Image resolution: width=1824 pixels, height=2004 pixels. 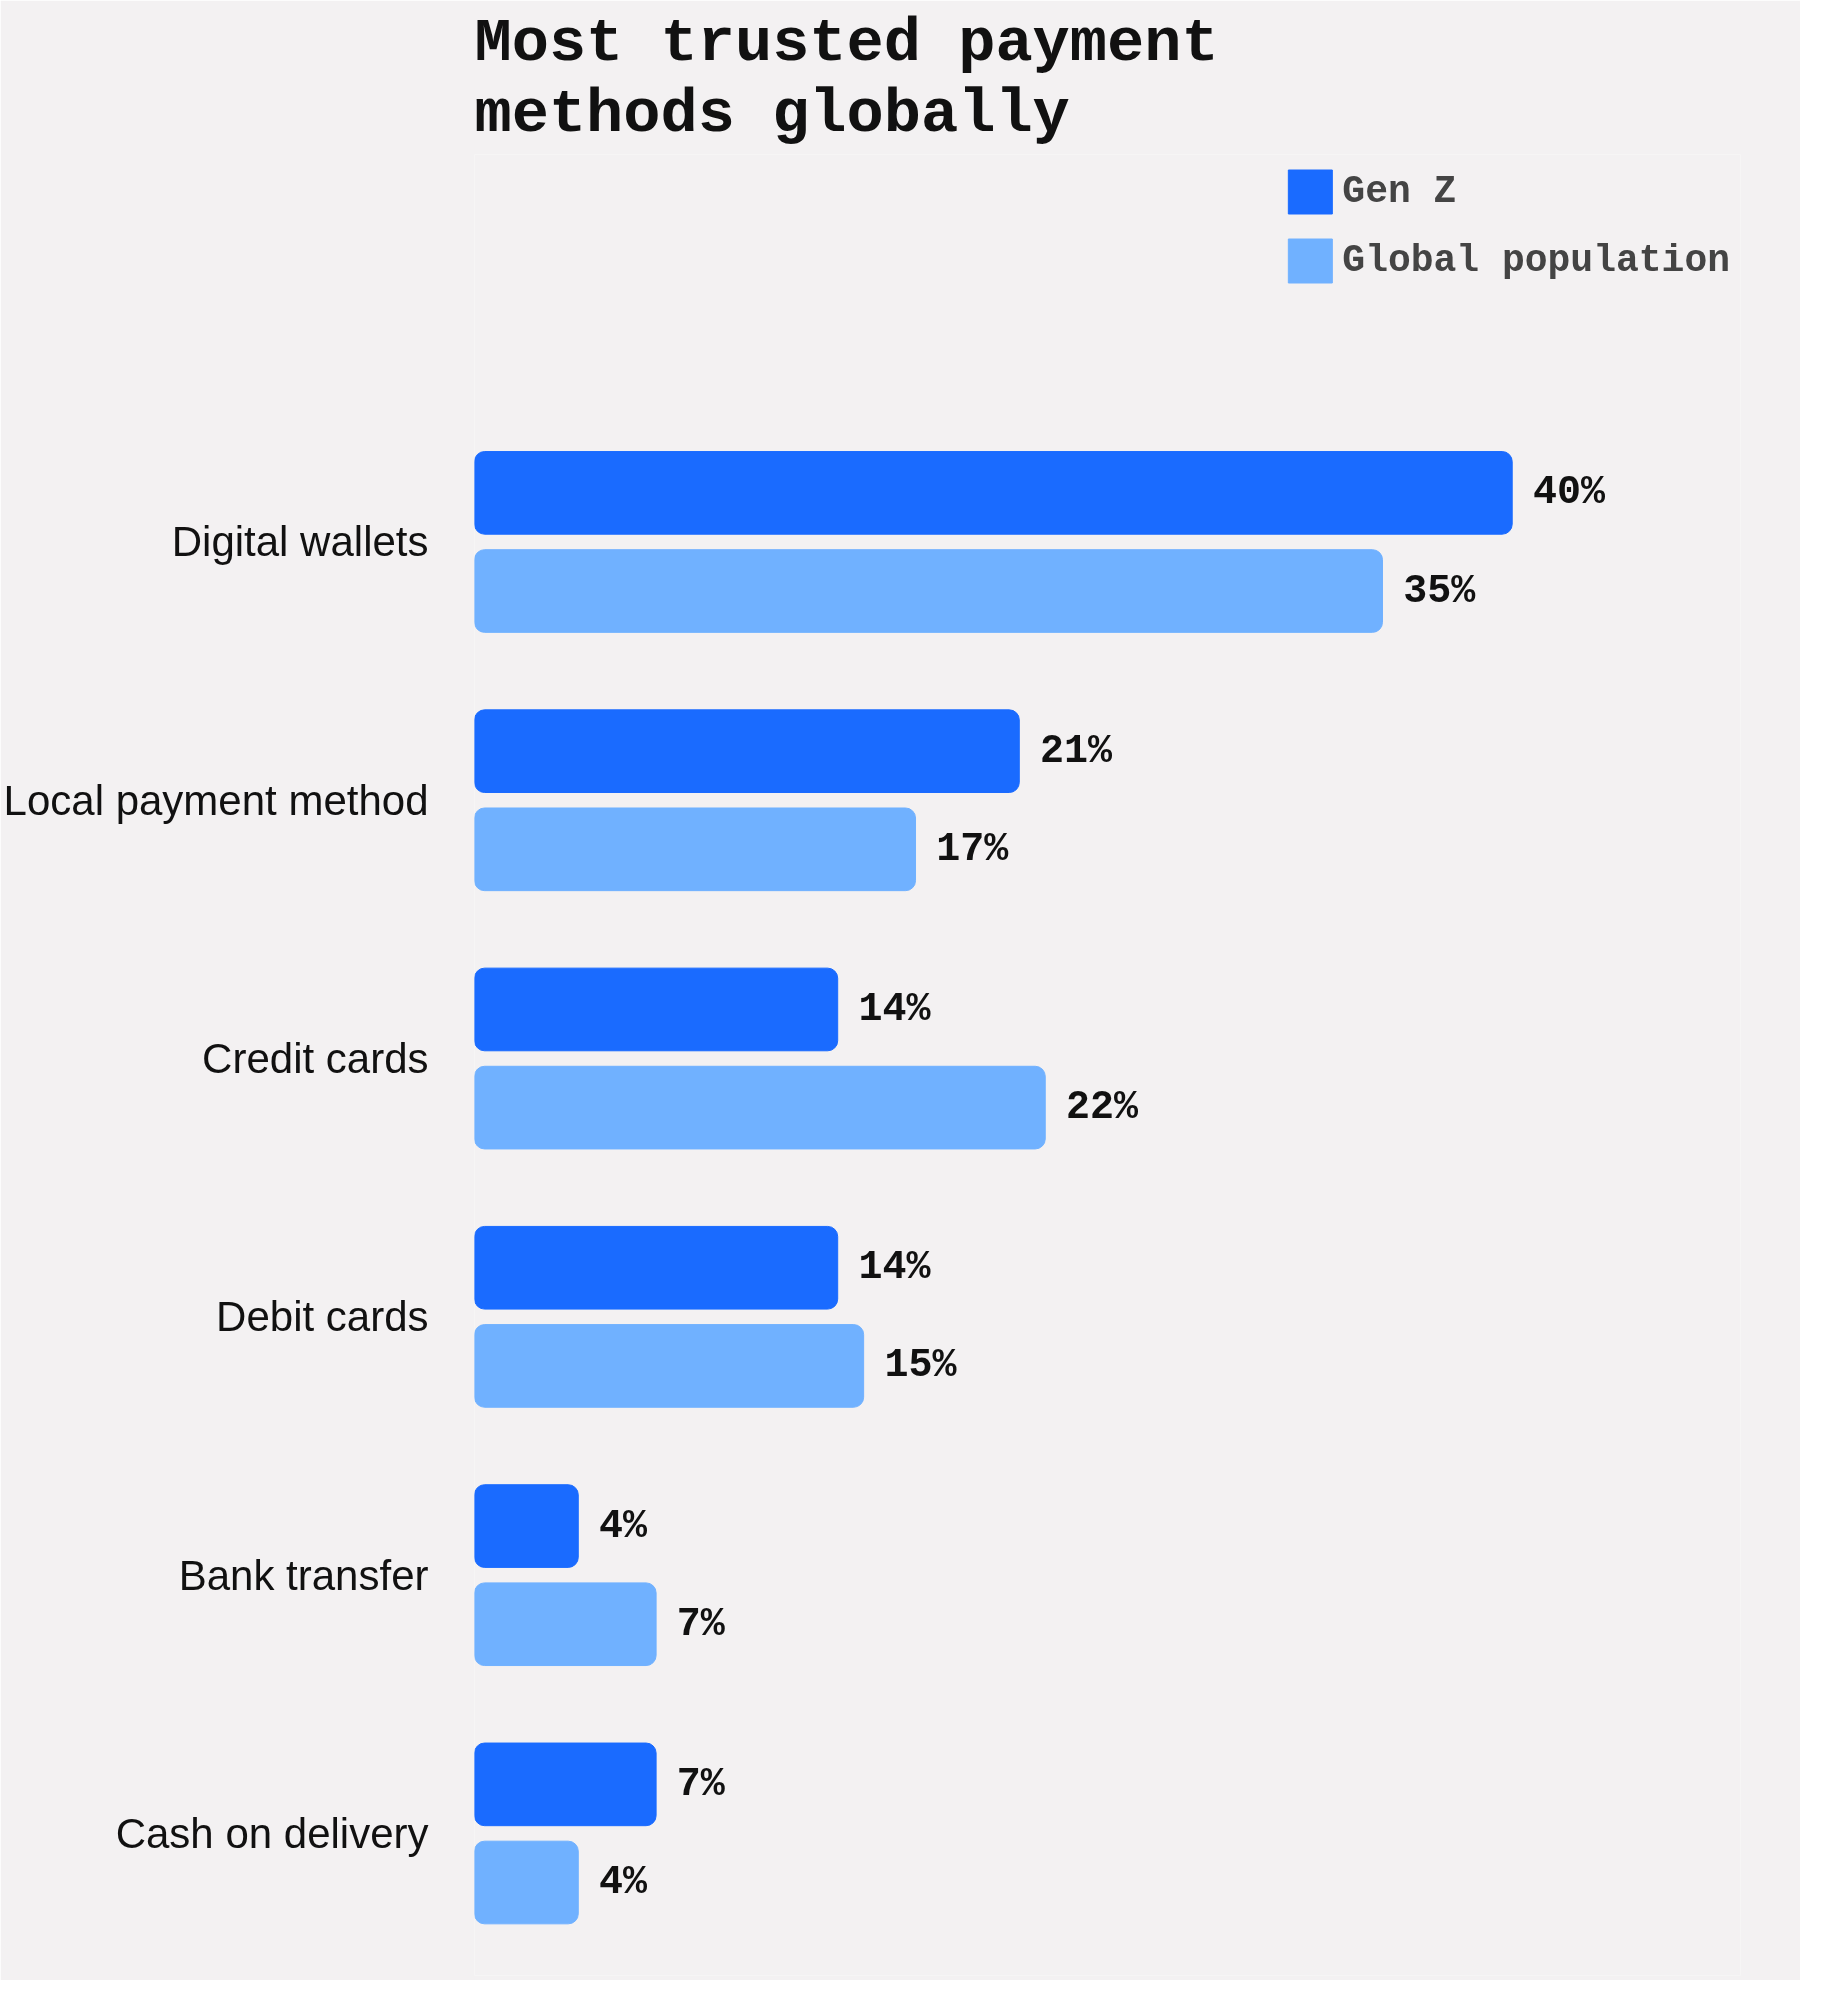 What do you see at coordinates (1399, 191) in the screenshot?
I see `legend-label: Gen Z` at bounding box center [1399, 191].